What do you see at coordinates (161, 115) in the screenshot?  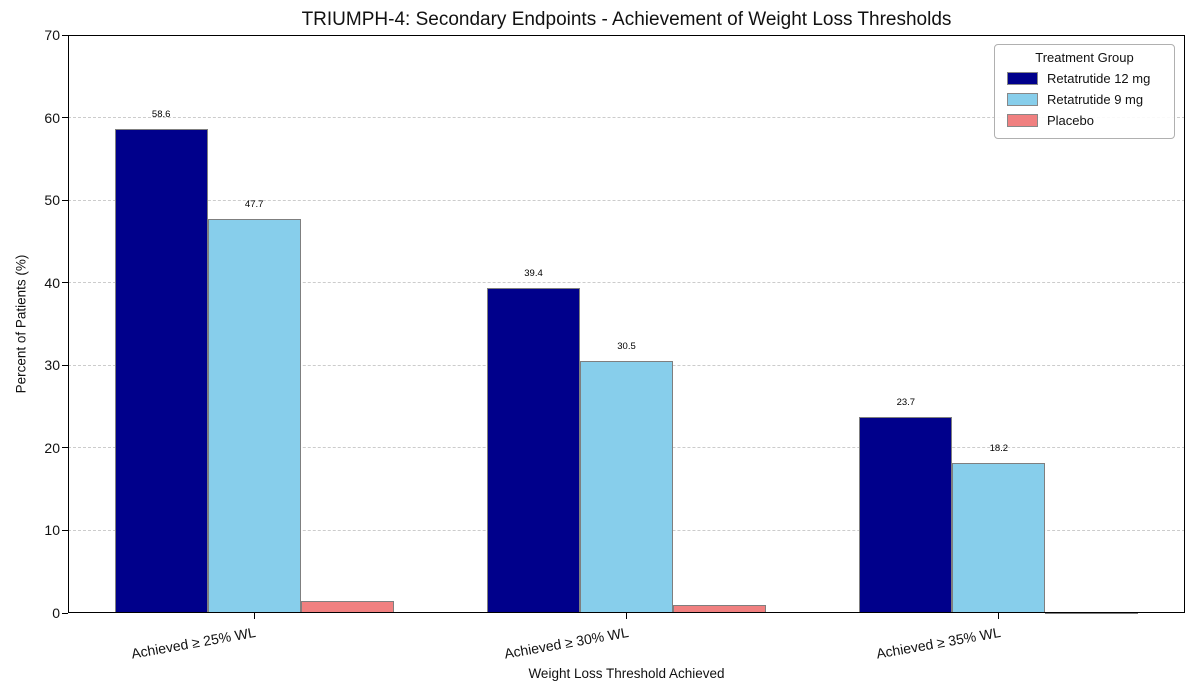 I see `bar-value-label: 58.6` at bounding box center [161, 115].